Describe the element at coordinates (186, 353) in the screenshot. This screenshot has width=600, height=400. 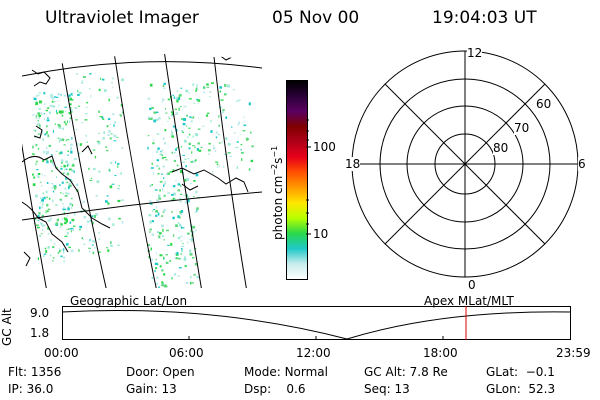
I see `time-tick-0600: 06:00` at that location.